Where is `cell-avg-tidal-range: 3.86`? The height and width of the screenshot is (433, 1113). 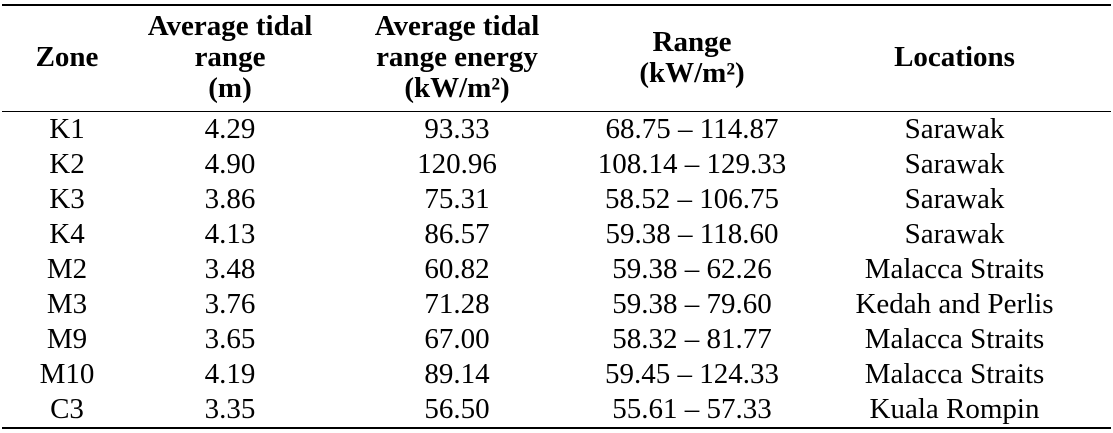 cell-avg-tidal-range: 3.86 is located at coordinates (230, 199).